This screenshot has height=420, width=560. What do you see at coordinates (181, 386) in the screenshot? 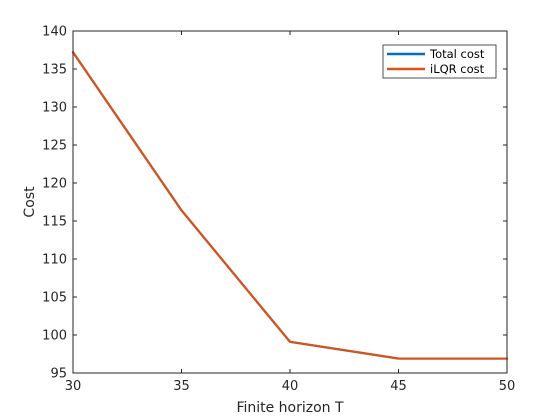
I see `x-tick-label: 35` at bounding box center [181, 386].